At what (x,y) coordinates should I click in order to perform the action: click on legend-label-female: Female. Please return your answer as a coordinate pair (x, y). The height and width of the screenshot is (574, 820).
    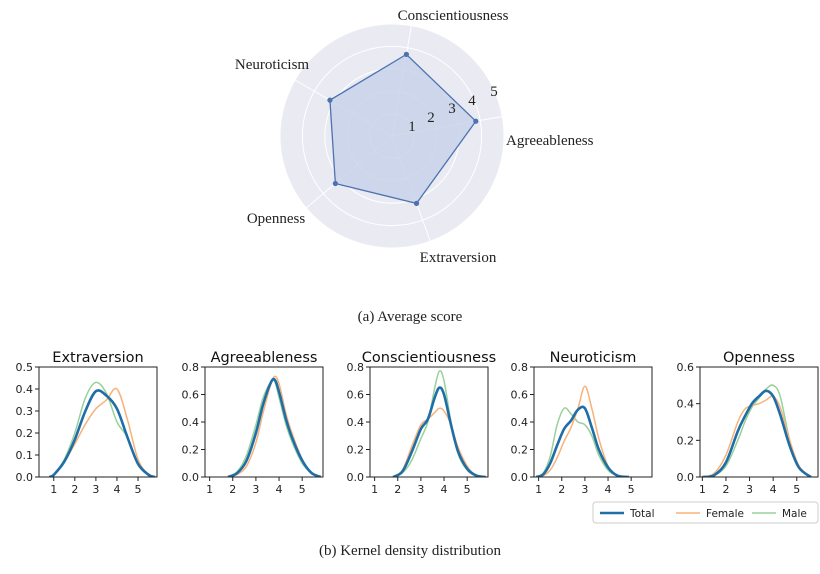
    Looking at the image, I should click on (725, 514).